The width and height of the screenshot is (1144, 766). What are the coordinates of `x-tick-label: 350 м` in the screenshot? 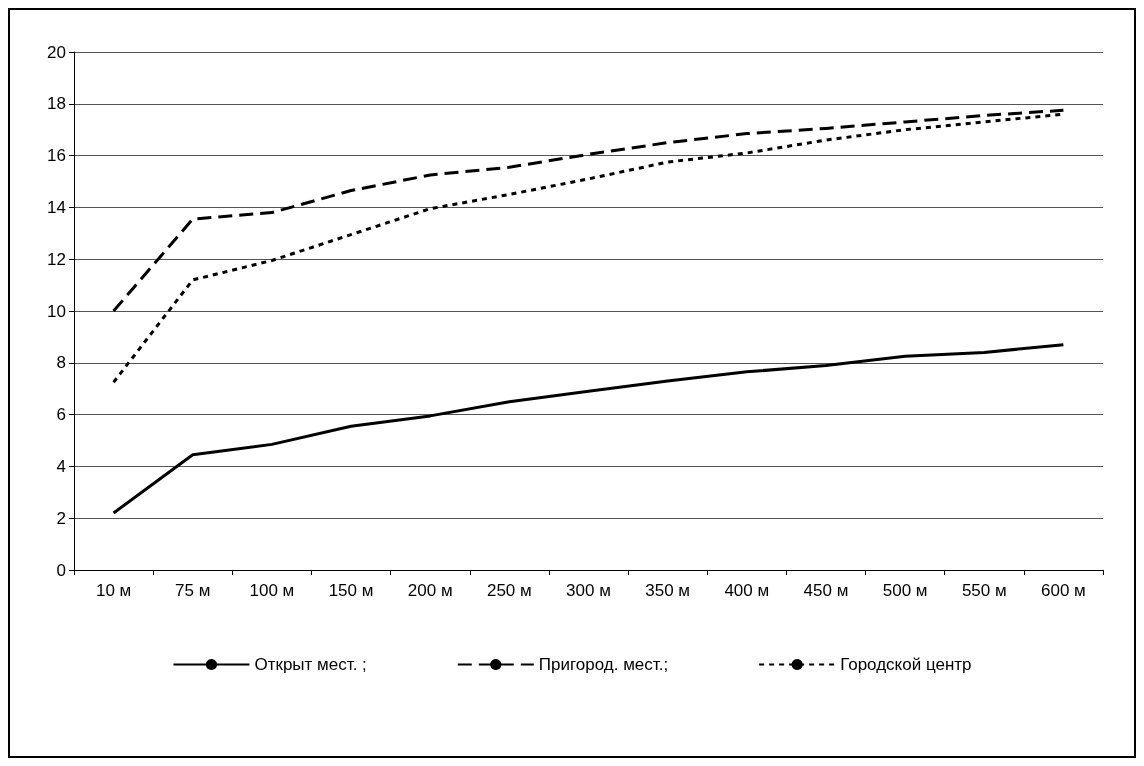 It's located at (668, 590).